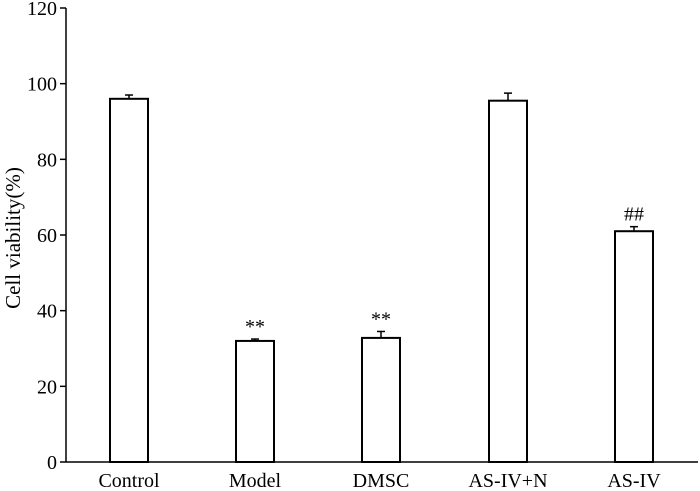  I want to click on y-tick-label: 80, so click(47, 160).